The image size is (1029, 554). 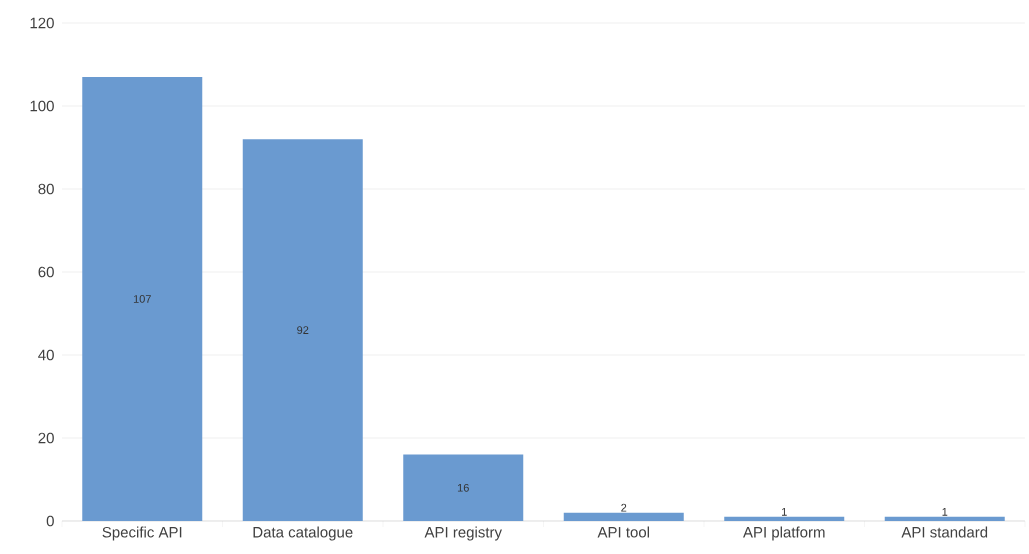 I want to click on data-label: 16, so click(x=463, y=487).